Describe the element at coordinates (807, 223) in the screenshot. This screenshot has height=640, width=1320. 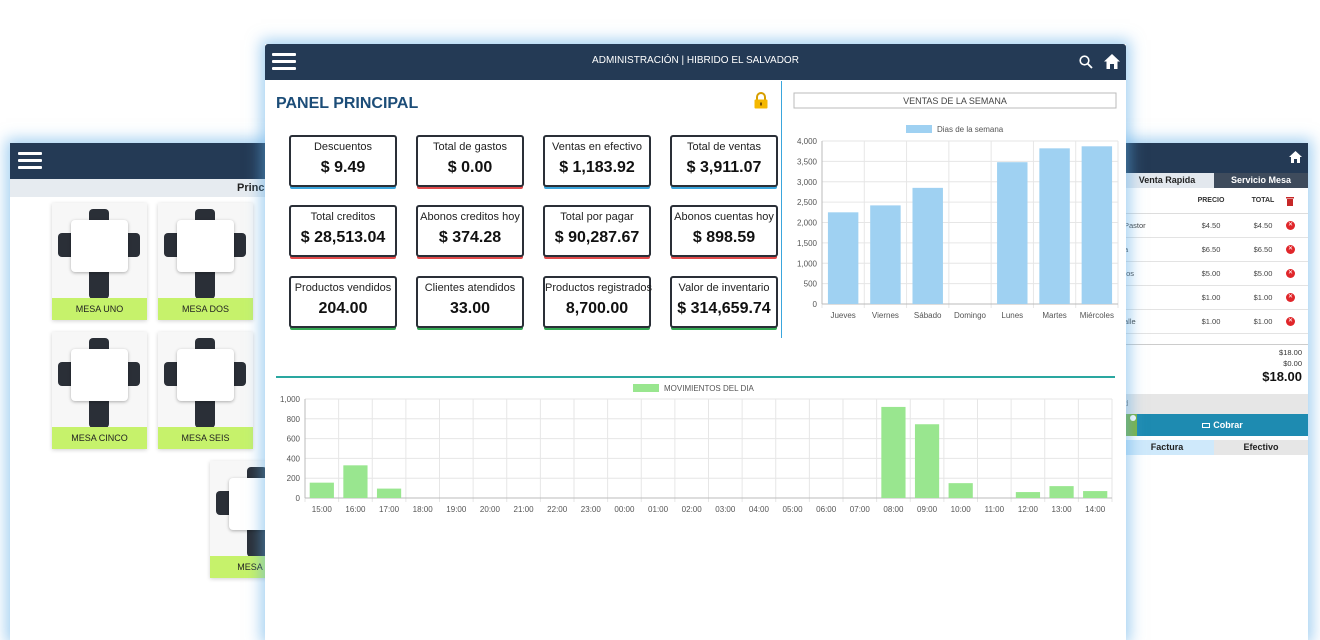
I see `y-tick-label: 2,000` at that location.